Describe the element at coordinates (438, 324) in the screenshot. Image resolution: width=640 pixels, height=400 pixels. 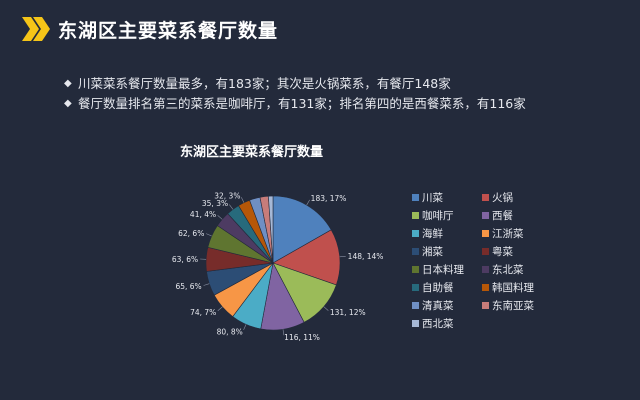
I see `legend-label: 西北菜` at that location.